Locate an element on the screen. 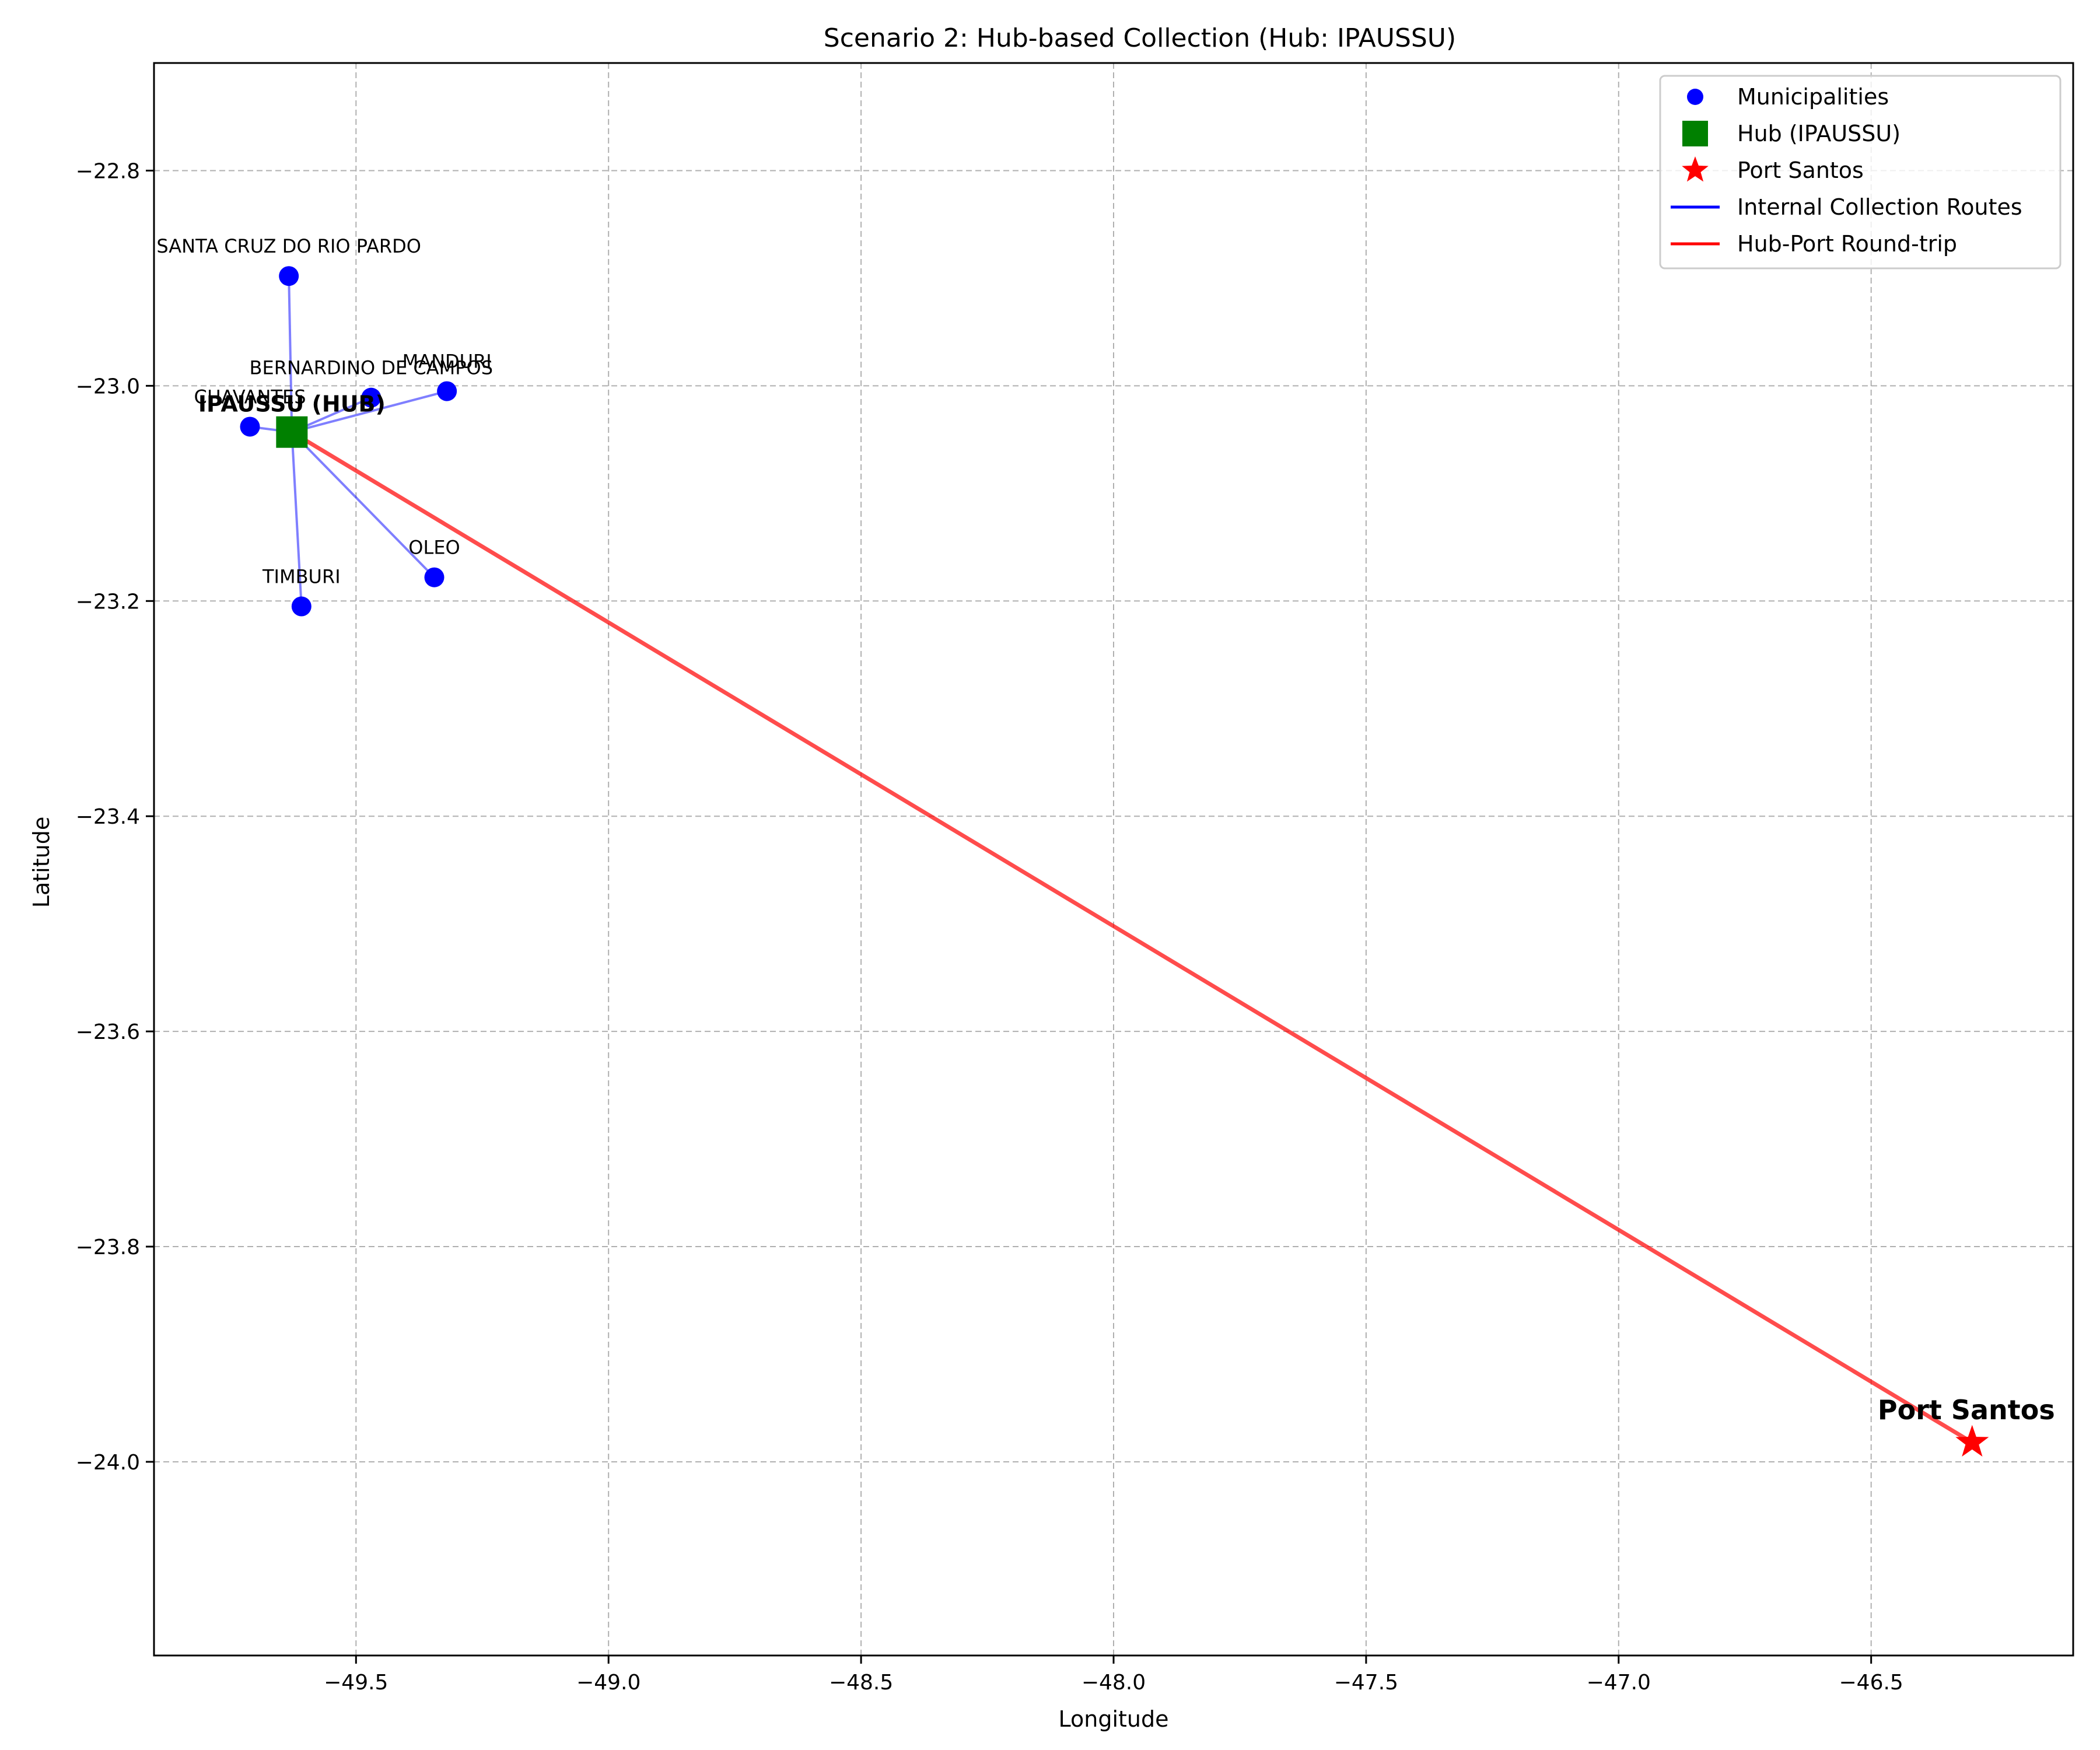  y-tick-label: −23.6 is located at coordinates (108, 1032).